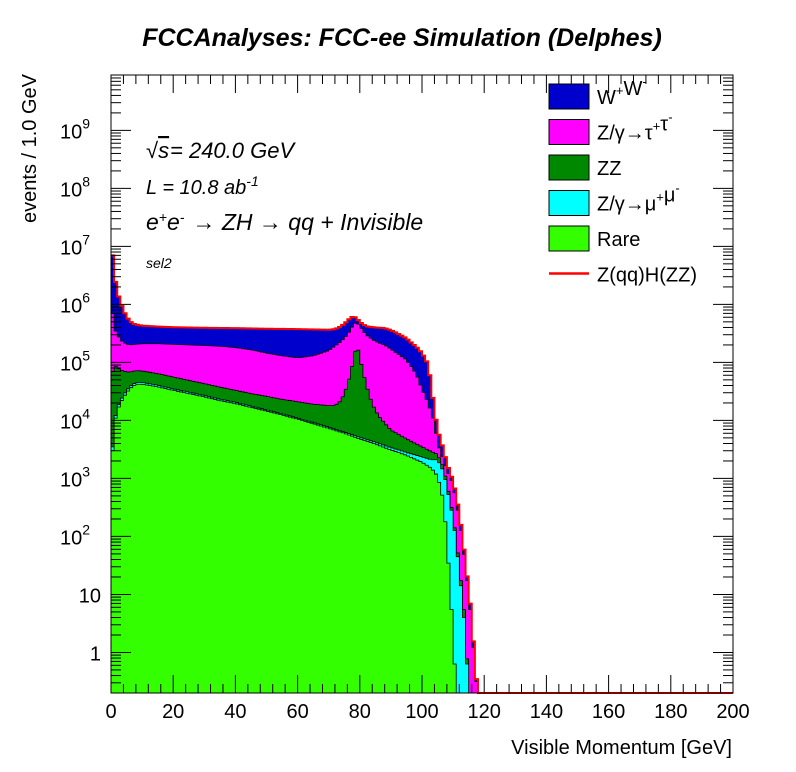 The image size is (796, 772). What do you see at coordinates (75, 245) in the screenshot?
I see `y-tick-label: 10⁷` at bounding box center [75, 245].